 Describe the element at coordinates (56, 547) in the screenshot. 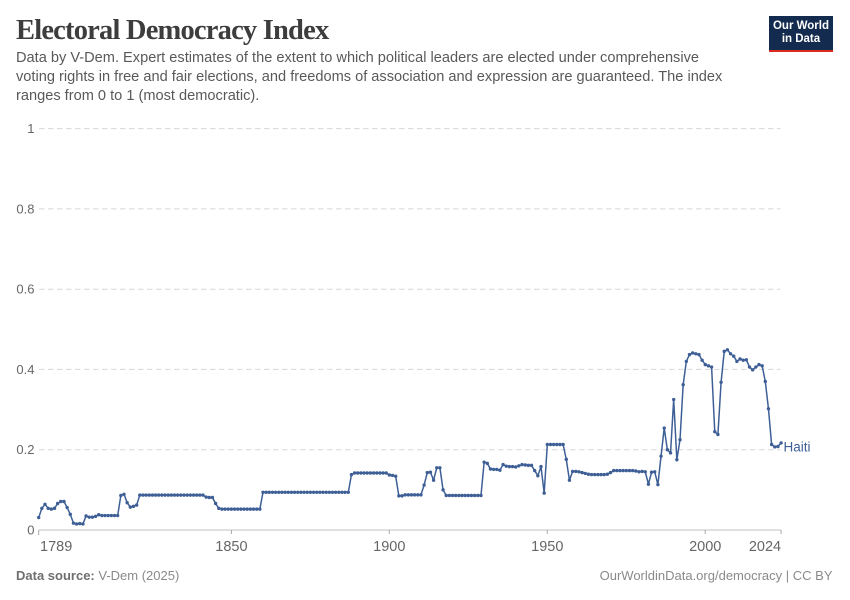

I see `svg-text: 1789` at that location.